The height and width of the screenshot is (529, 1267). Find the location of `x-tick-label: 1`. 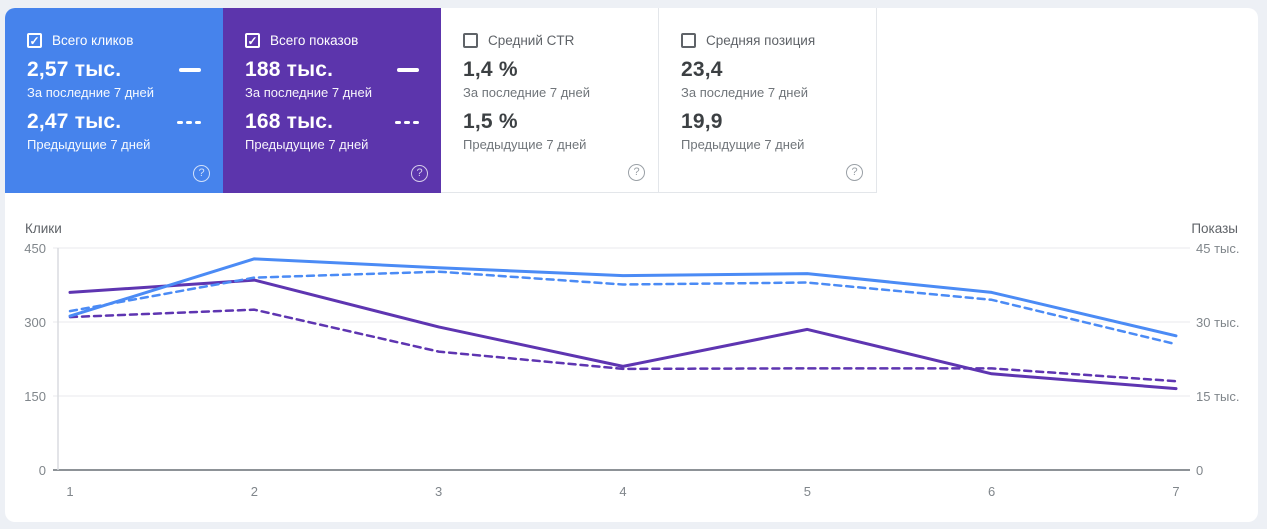

x-tick-label: 1 is located at coordinates (69, 491).